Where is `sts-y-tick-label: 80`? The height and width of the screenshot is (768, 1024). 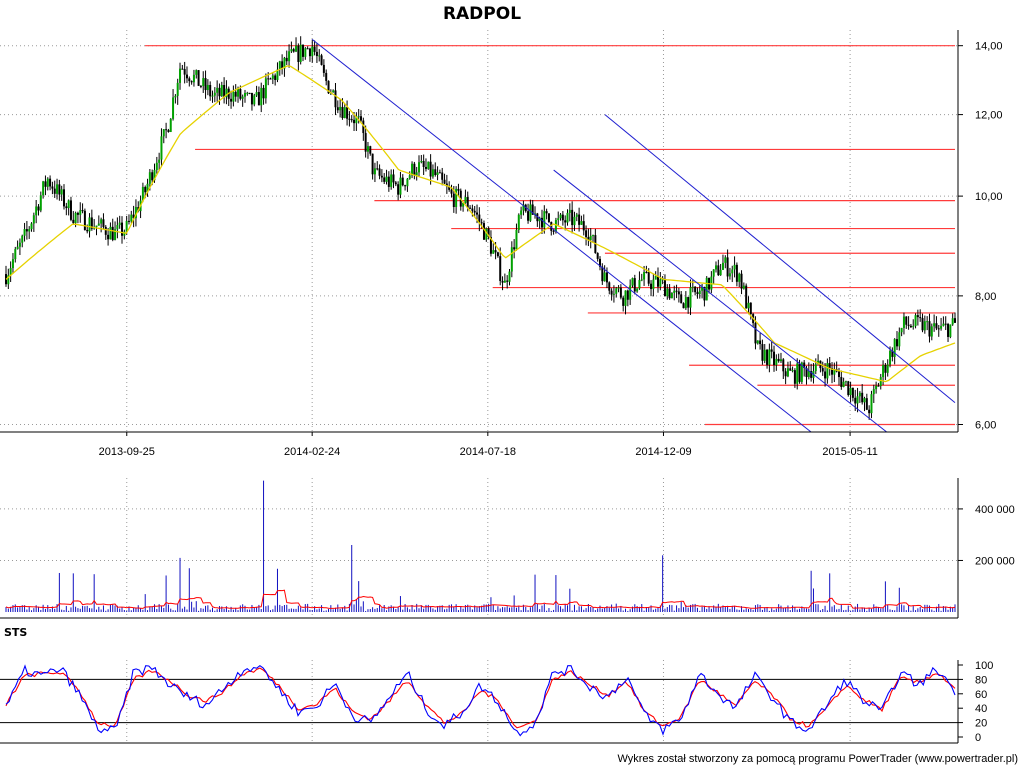 sts-y-tick-label: 80 is located at coordinates (981, 680).